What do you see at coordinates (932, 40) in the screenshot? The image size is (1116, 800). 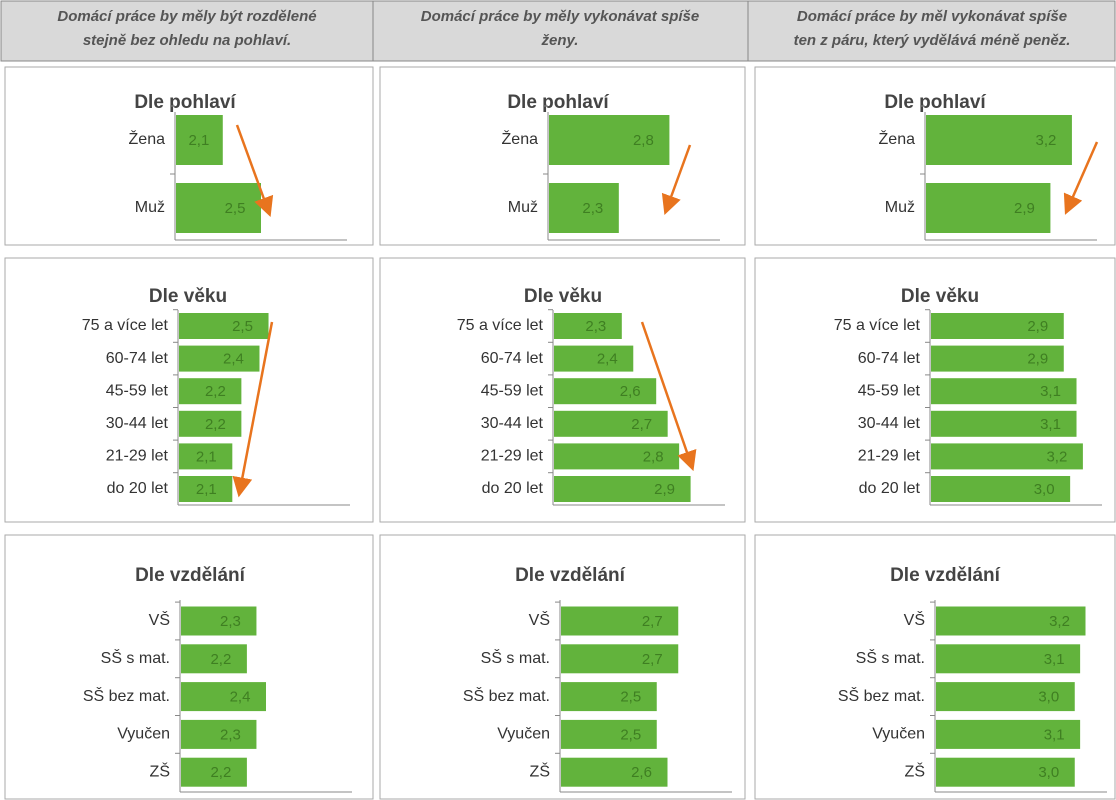 I see `column-header: ten z páru, který vydělává méně peněz.` at bounding box center [932, 40].